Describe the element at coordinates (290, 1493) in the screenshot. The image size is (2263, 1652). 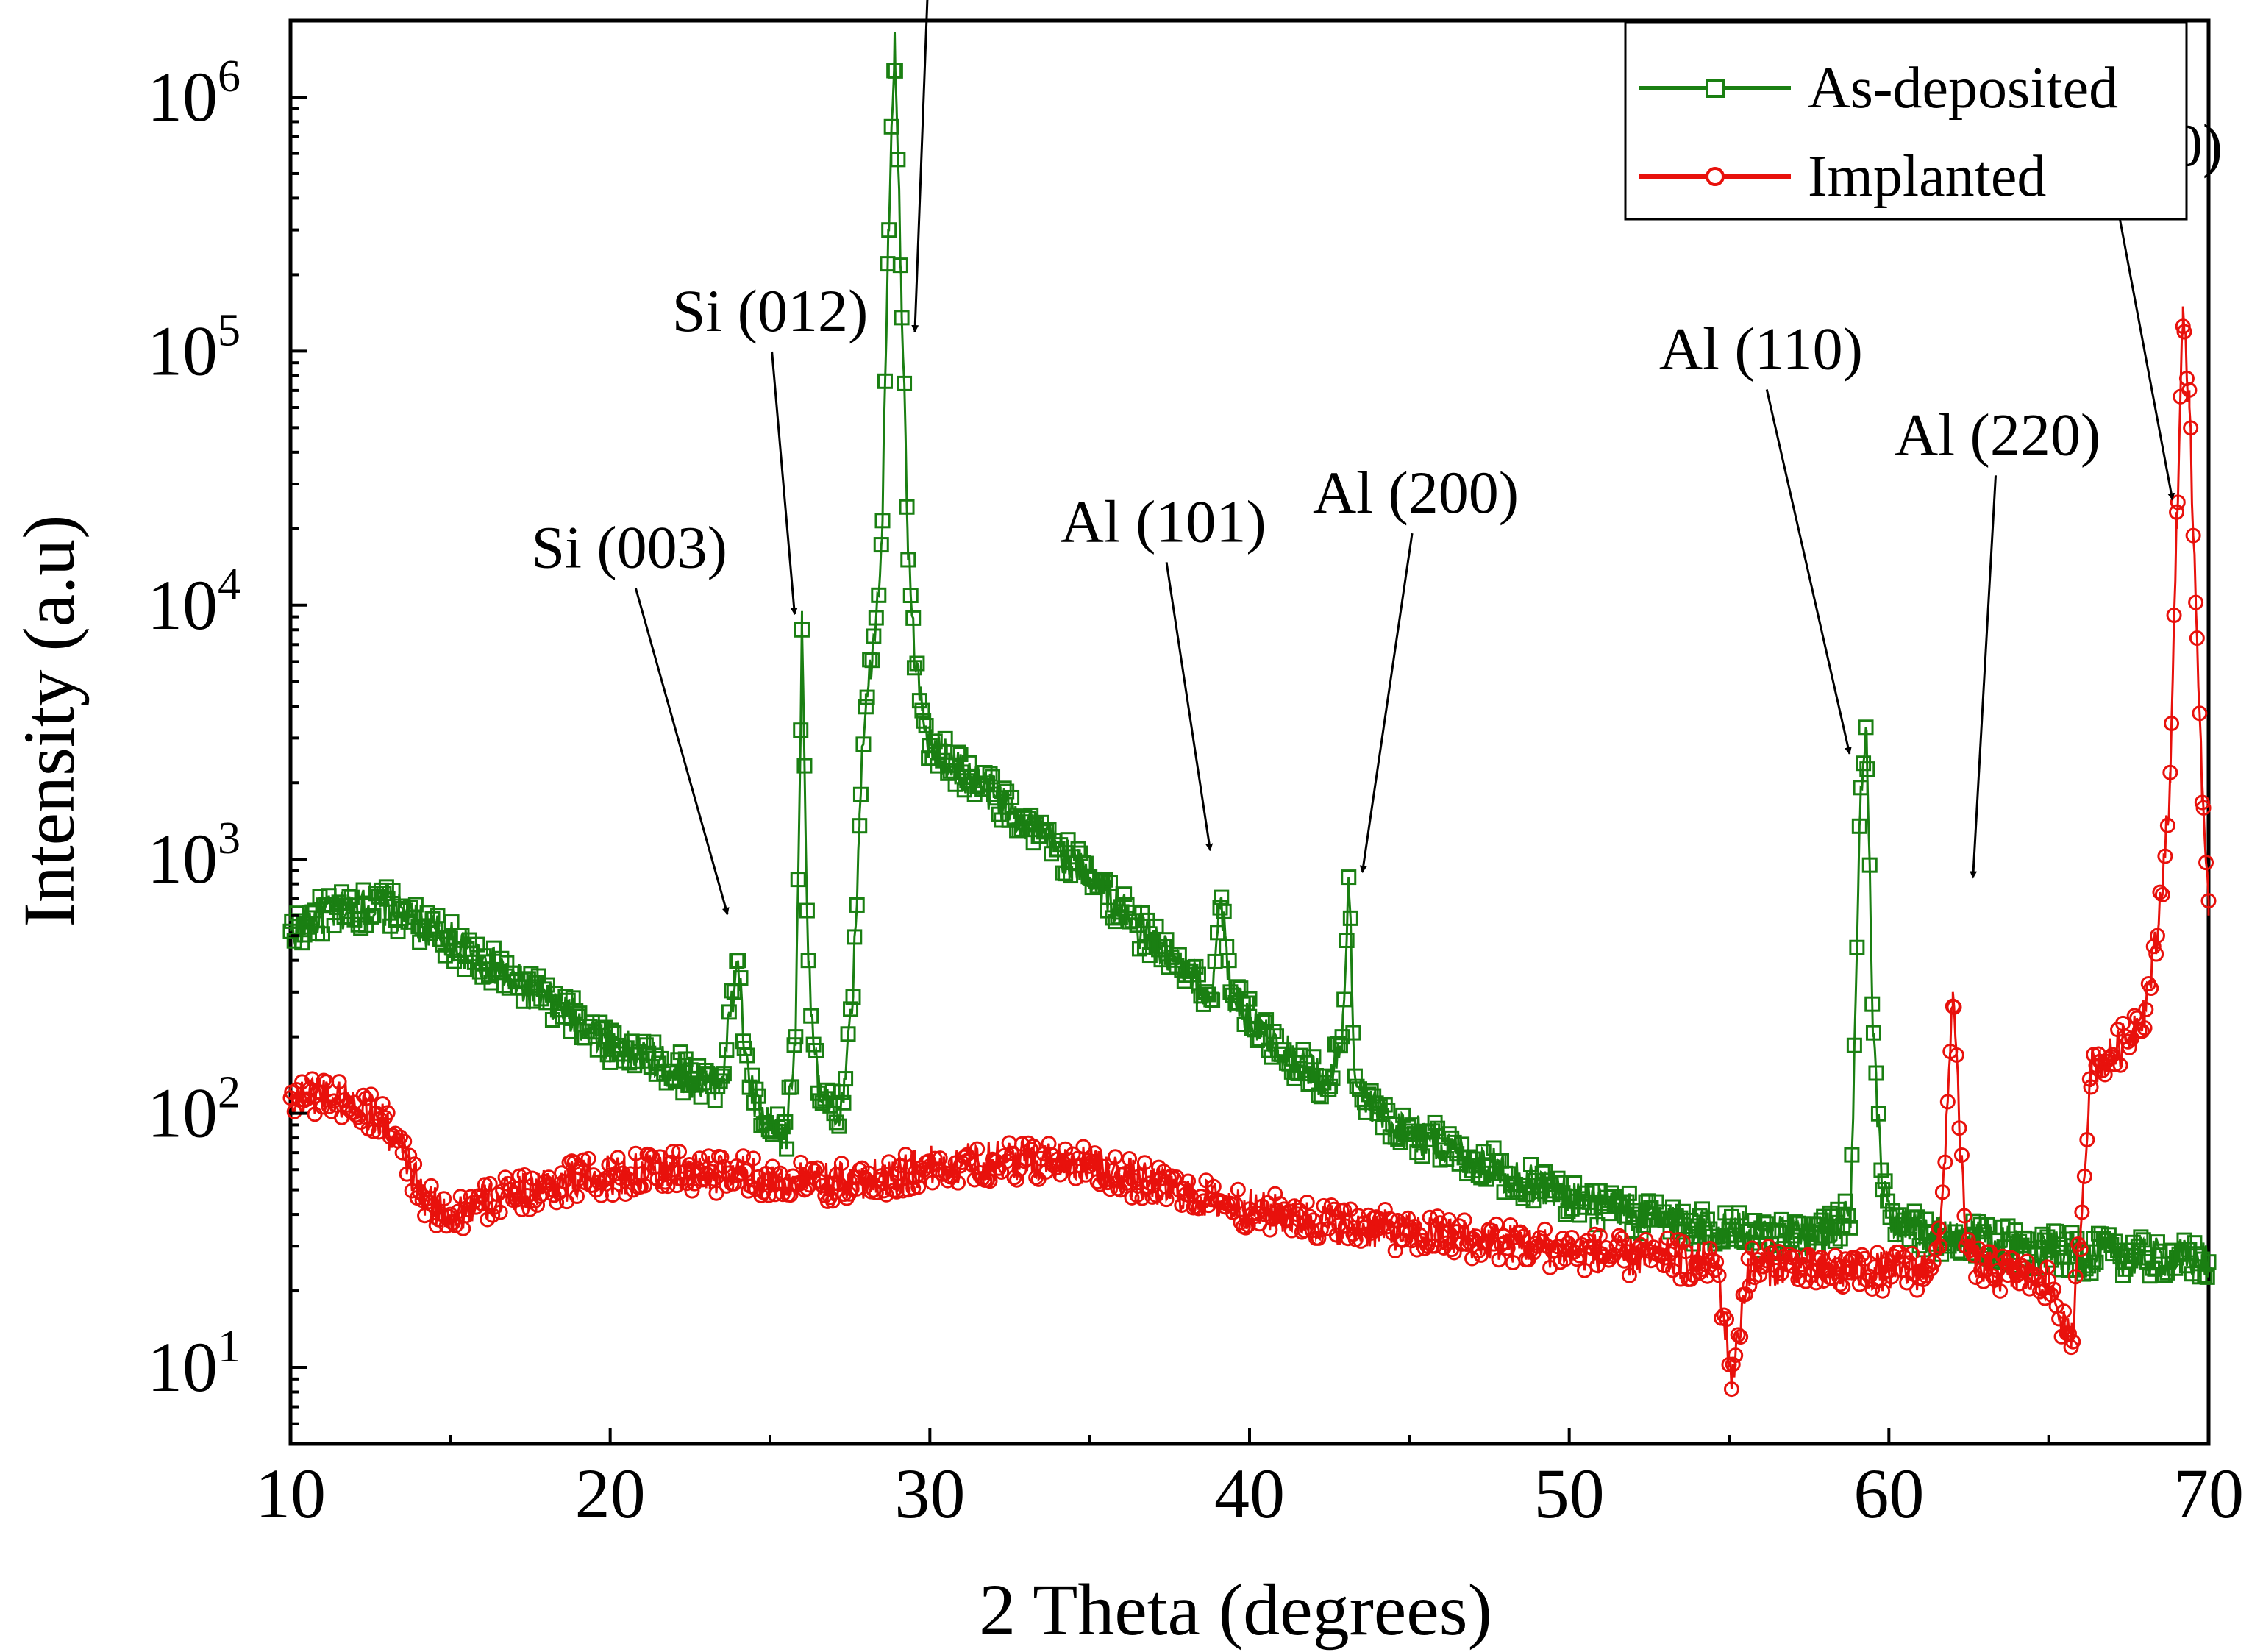
I see `x-tick-label: 10` at that location.